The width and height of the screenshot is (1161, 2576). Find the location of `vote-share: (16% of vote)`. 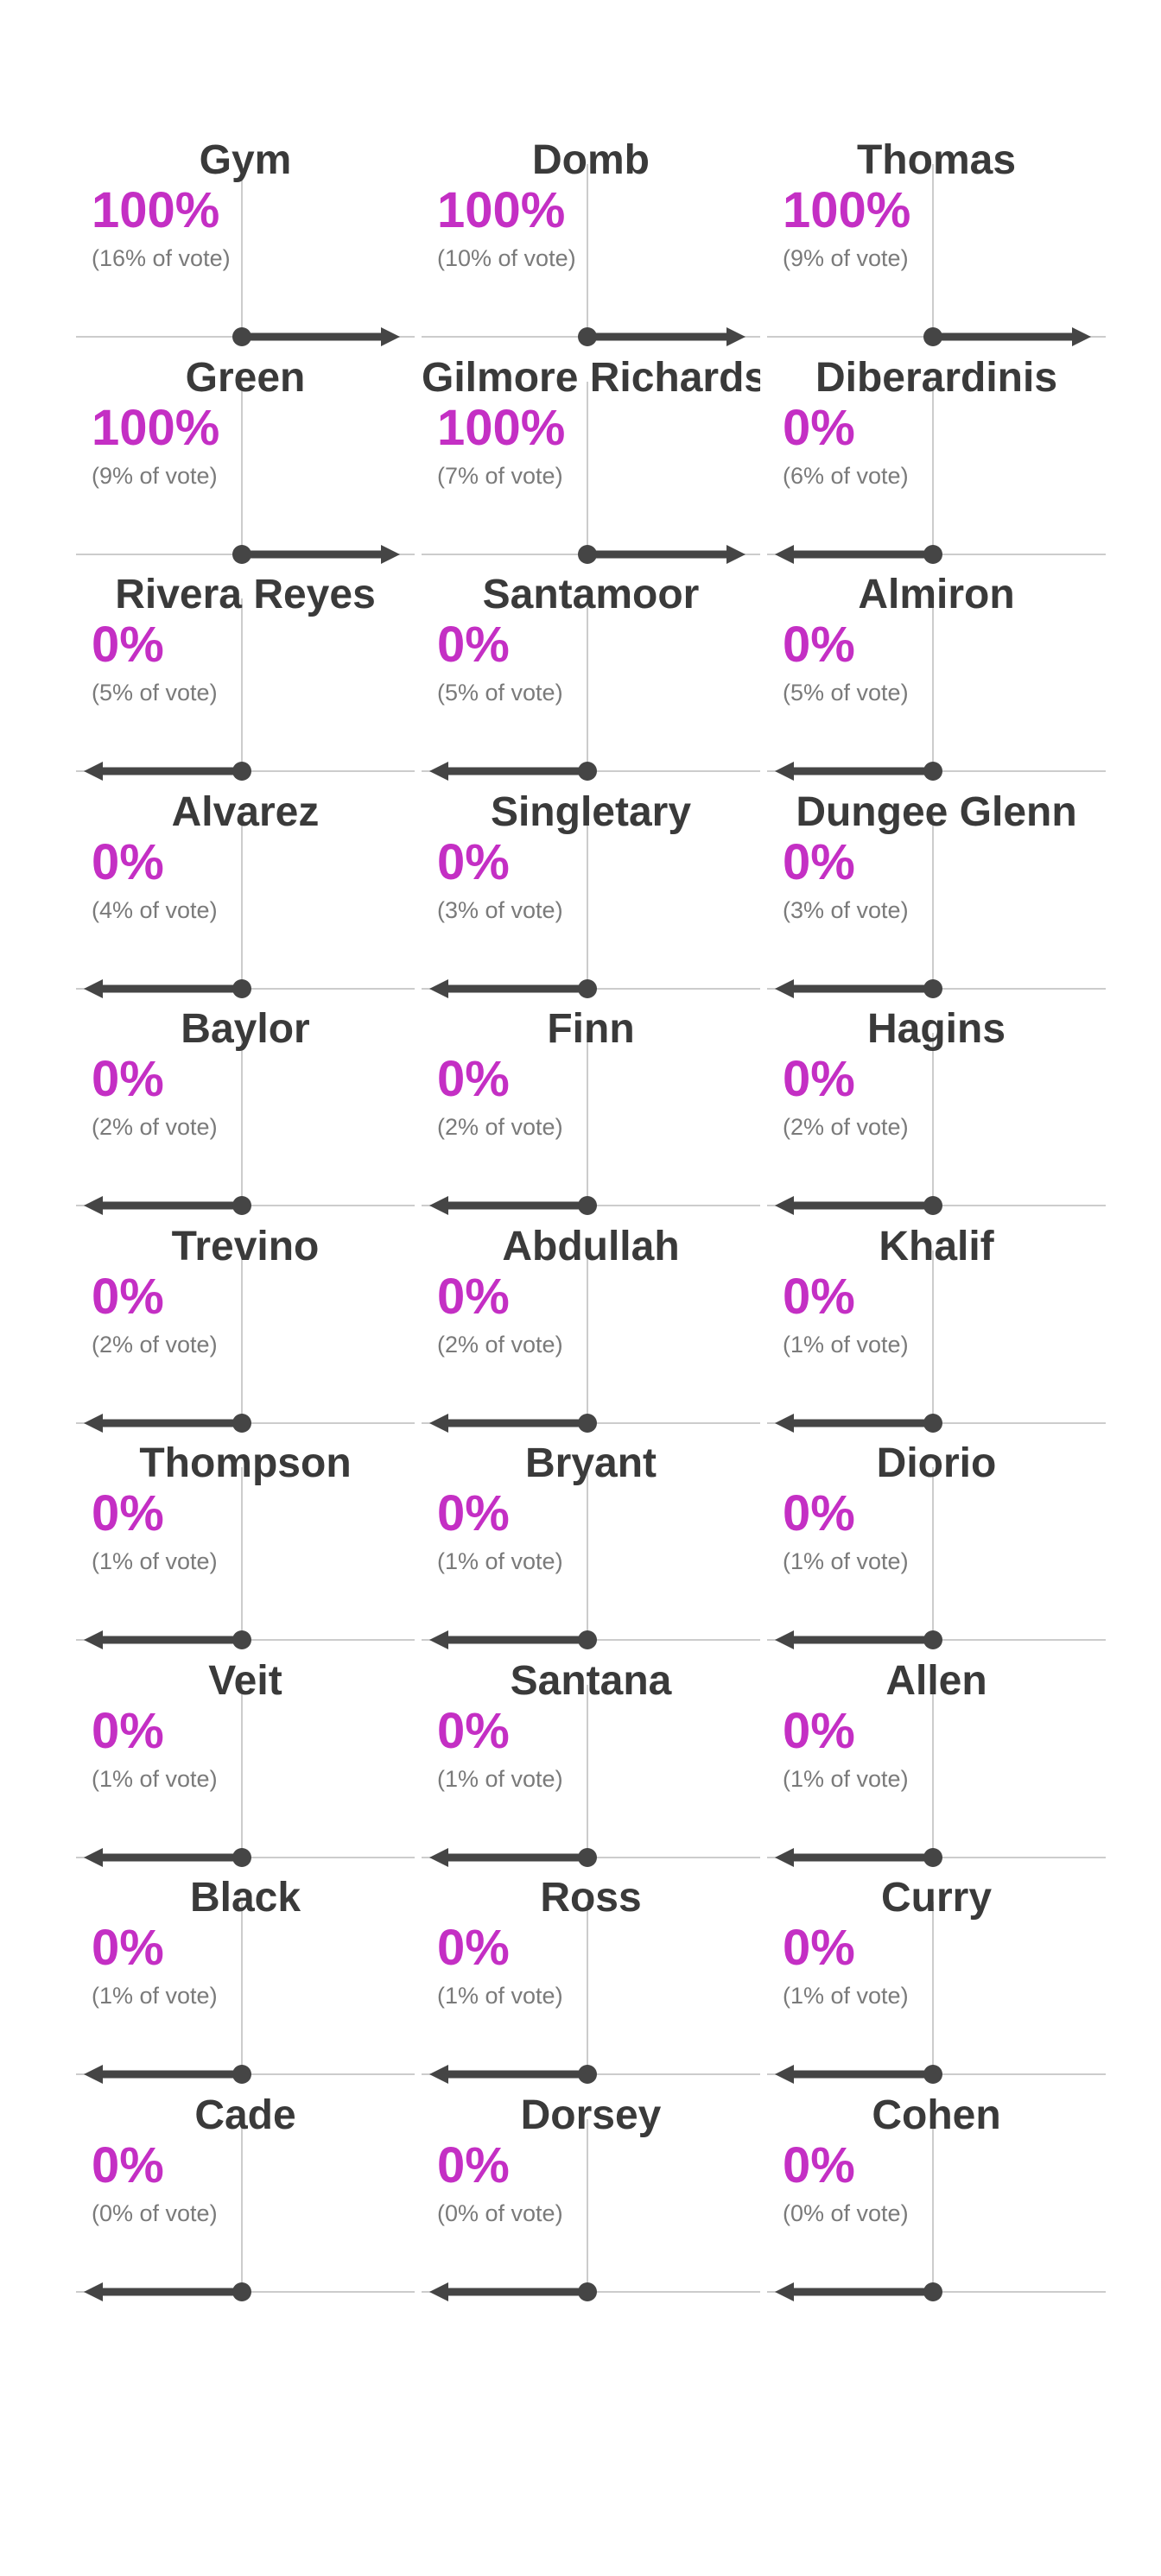

vote-share: (16% of vote) is located at coordinates (161, 258).